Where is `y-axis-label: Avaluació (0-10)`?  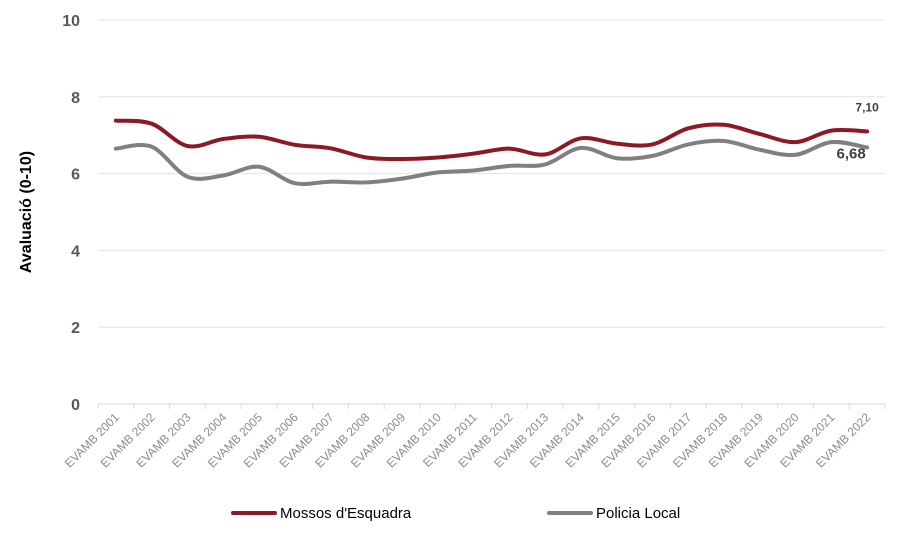 y-axis-label: Avaluació (0-10) is located at coordinates (26, 212).